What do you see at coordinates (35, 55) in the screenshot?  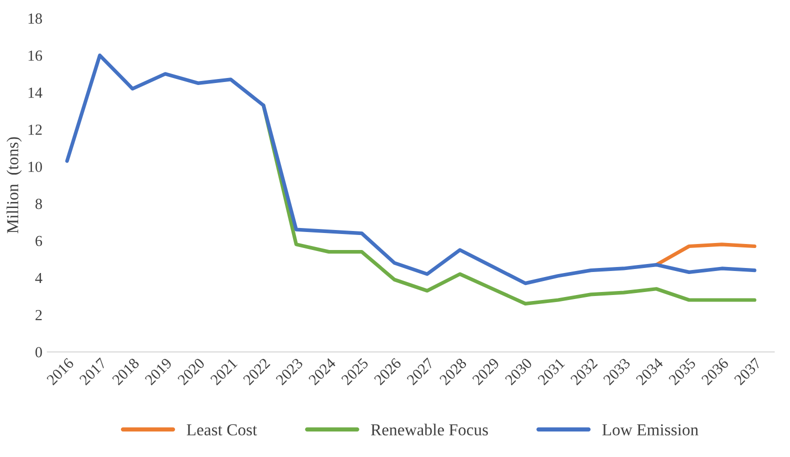 I see `y-tick-label: 16` at bounding box center [35, 55].